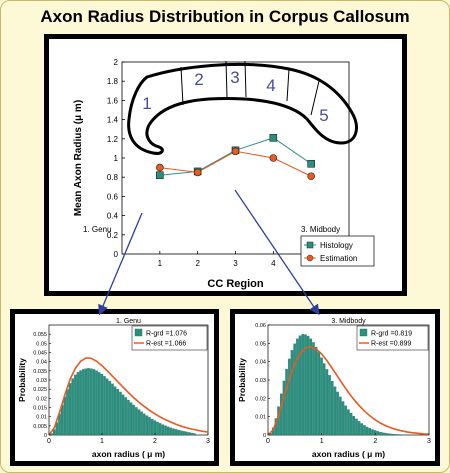  What do you see at coordinates (40, 427) in the screenshot?
I see `y-tick-label: 0.005` at bounding box center [40, 427].